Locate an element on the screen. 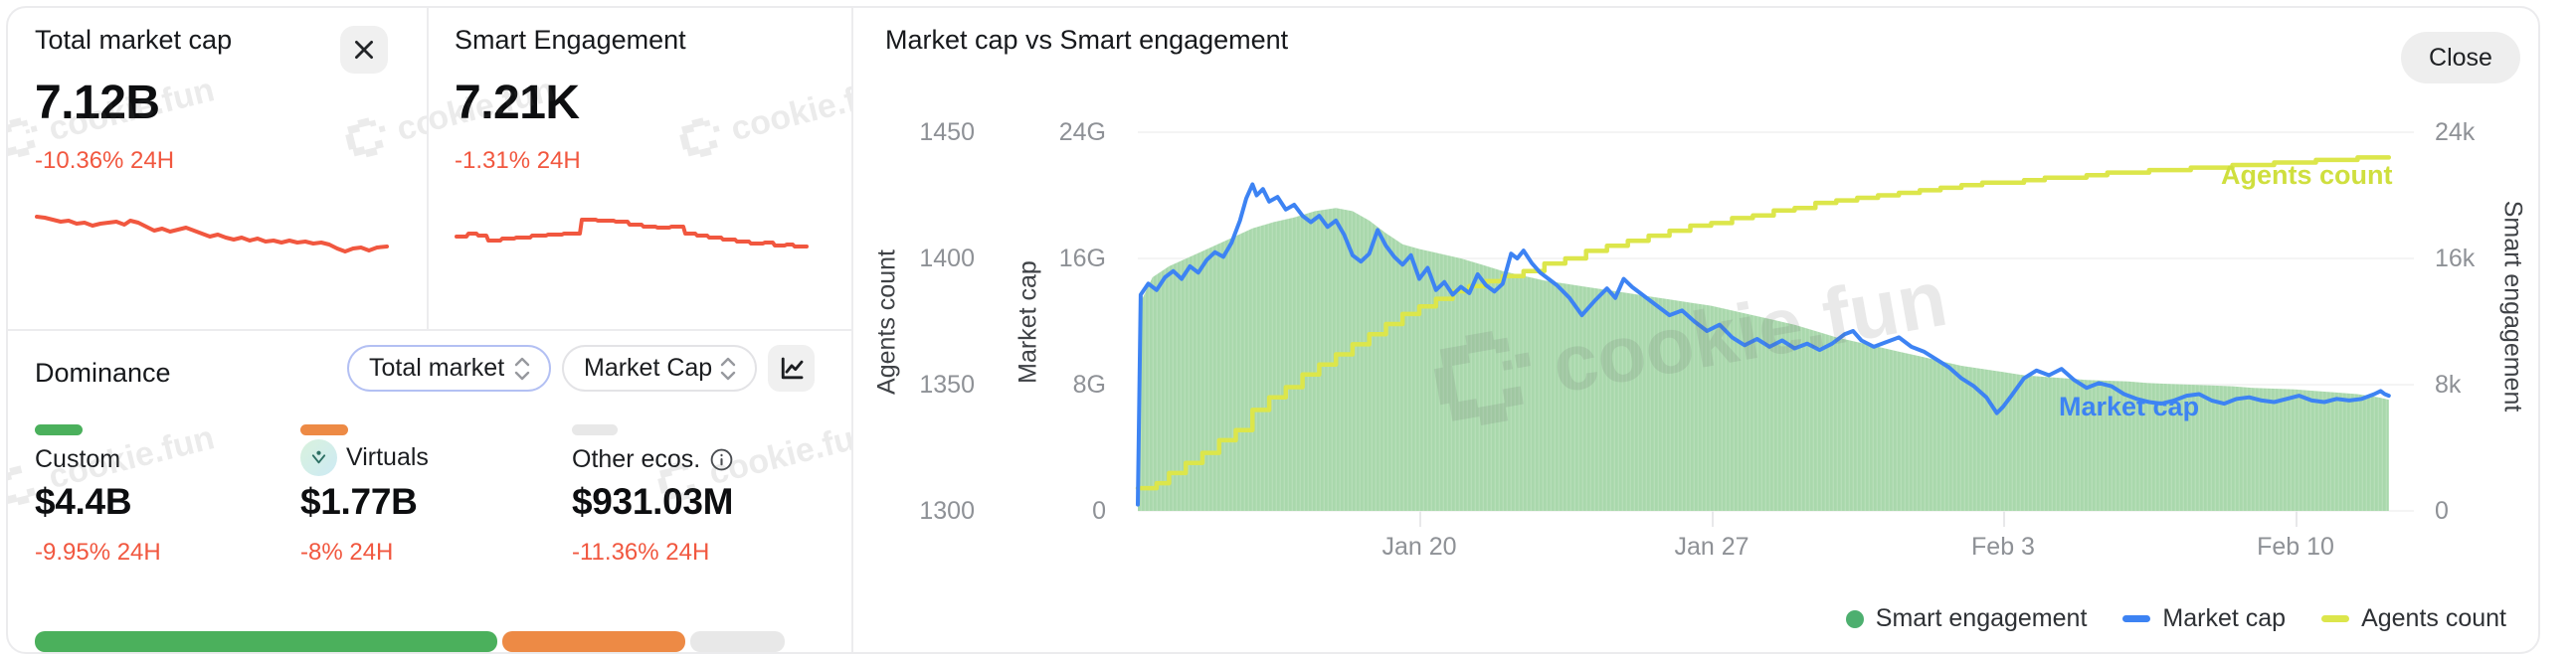 Image resolution: width=2576 pixels, height=660 pixels. agents-tick: 1350 is located at coordinates (947, 385).